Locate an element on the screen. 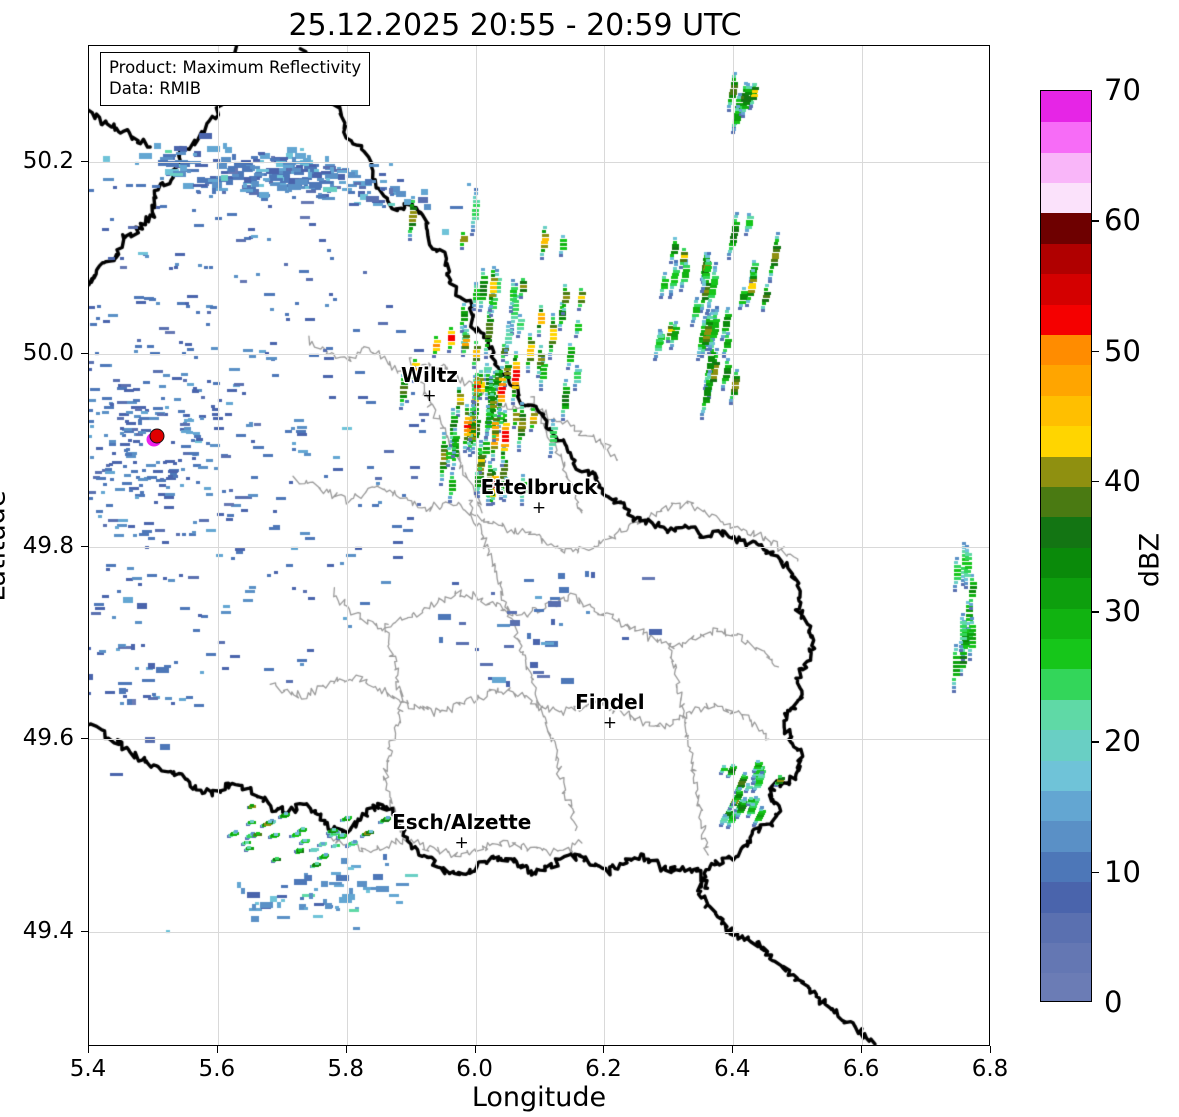  colorbar-tick-label: 70 is located at coordinates (1122, 90).